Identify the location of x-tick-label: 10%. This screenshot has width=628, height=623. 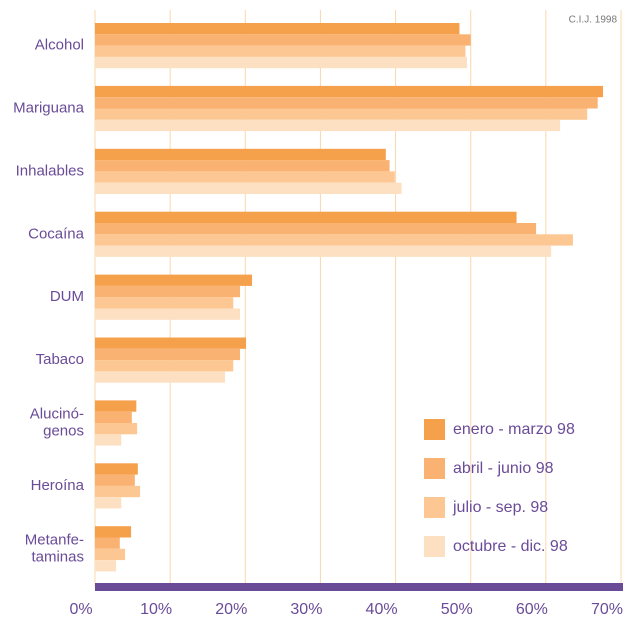
(156, 609).